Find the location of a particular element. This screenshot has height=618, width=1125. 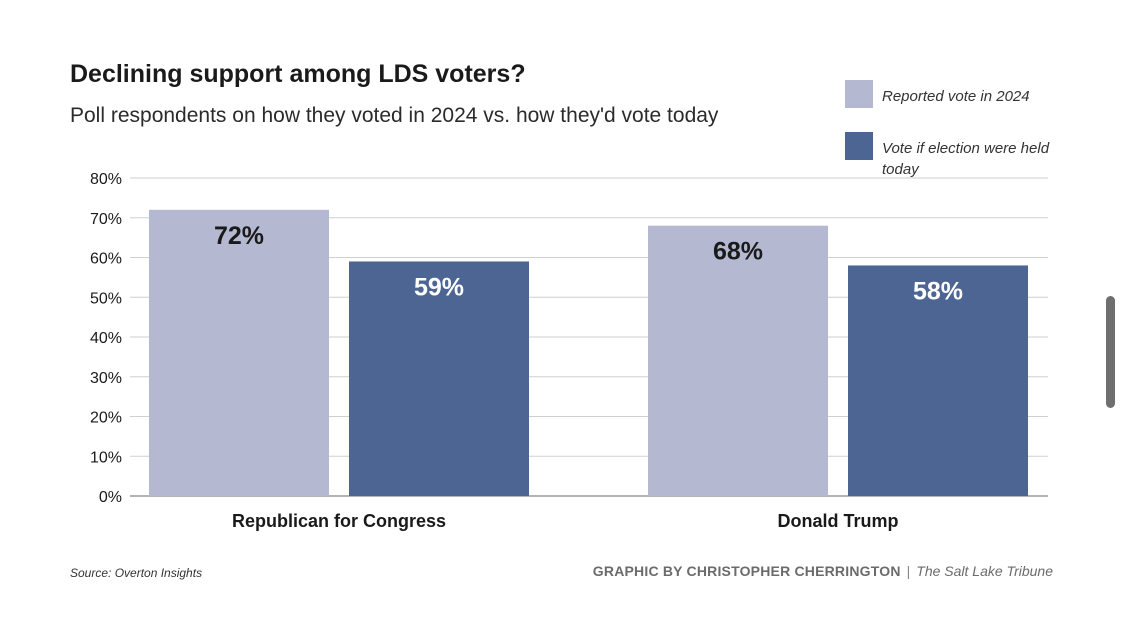

credit-publication: The Salt Lake Tribune is located at coordinates (984, 571).